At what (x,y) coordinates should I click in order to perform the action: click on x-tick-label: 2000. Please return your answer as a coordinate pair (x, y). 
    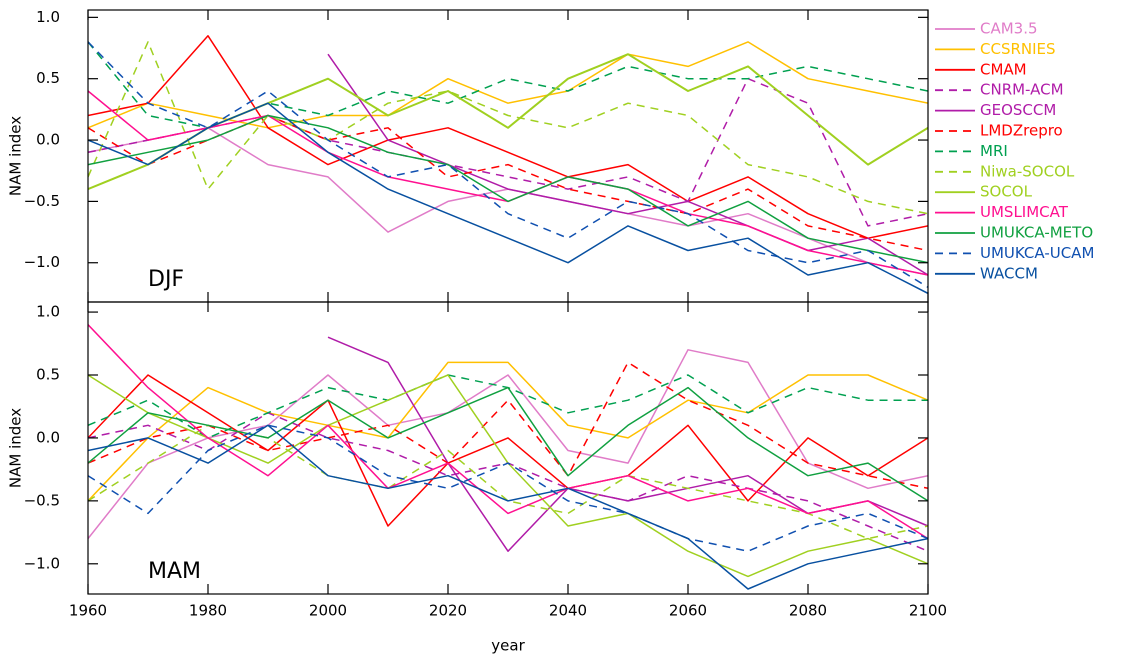
    Looking at the image, I should click on (328, 611).